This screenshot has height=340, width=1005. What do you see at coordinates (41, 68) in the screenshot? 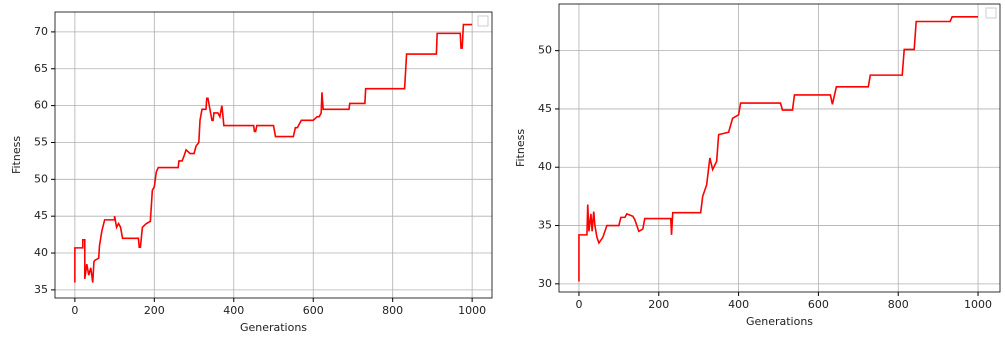
I see `y-tick-label: 65` at bounding box center [41, 68].